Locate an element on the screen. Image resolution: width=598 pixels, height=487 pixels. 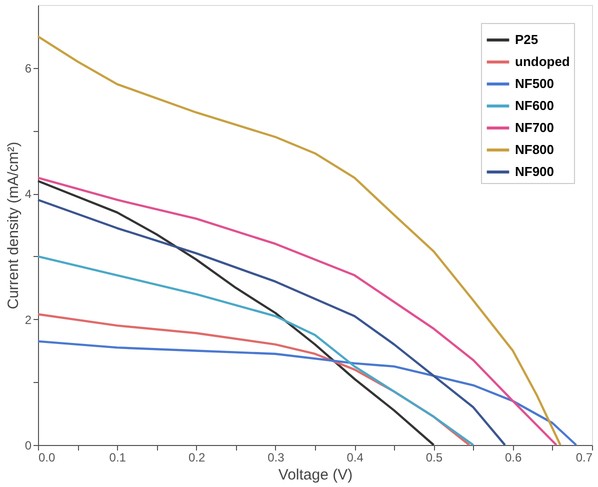
y-tick-label: 2 is located at coordinates (28, 319).